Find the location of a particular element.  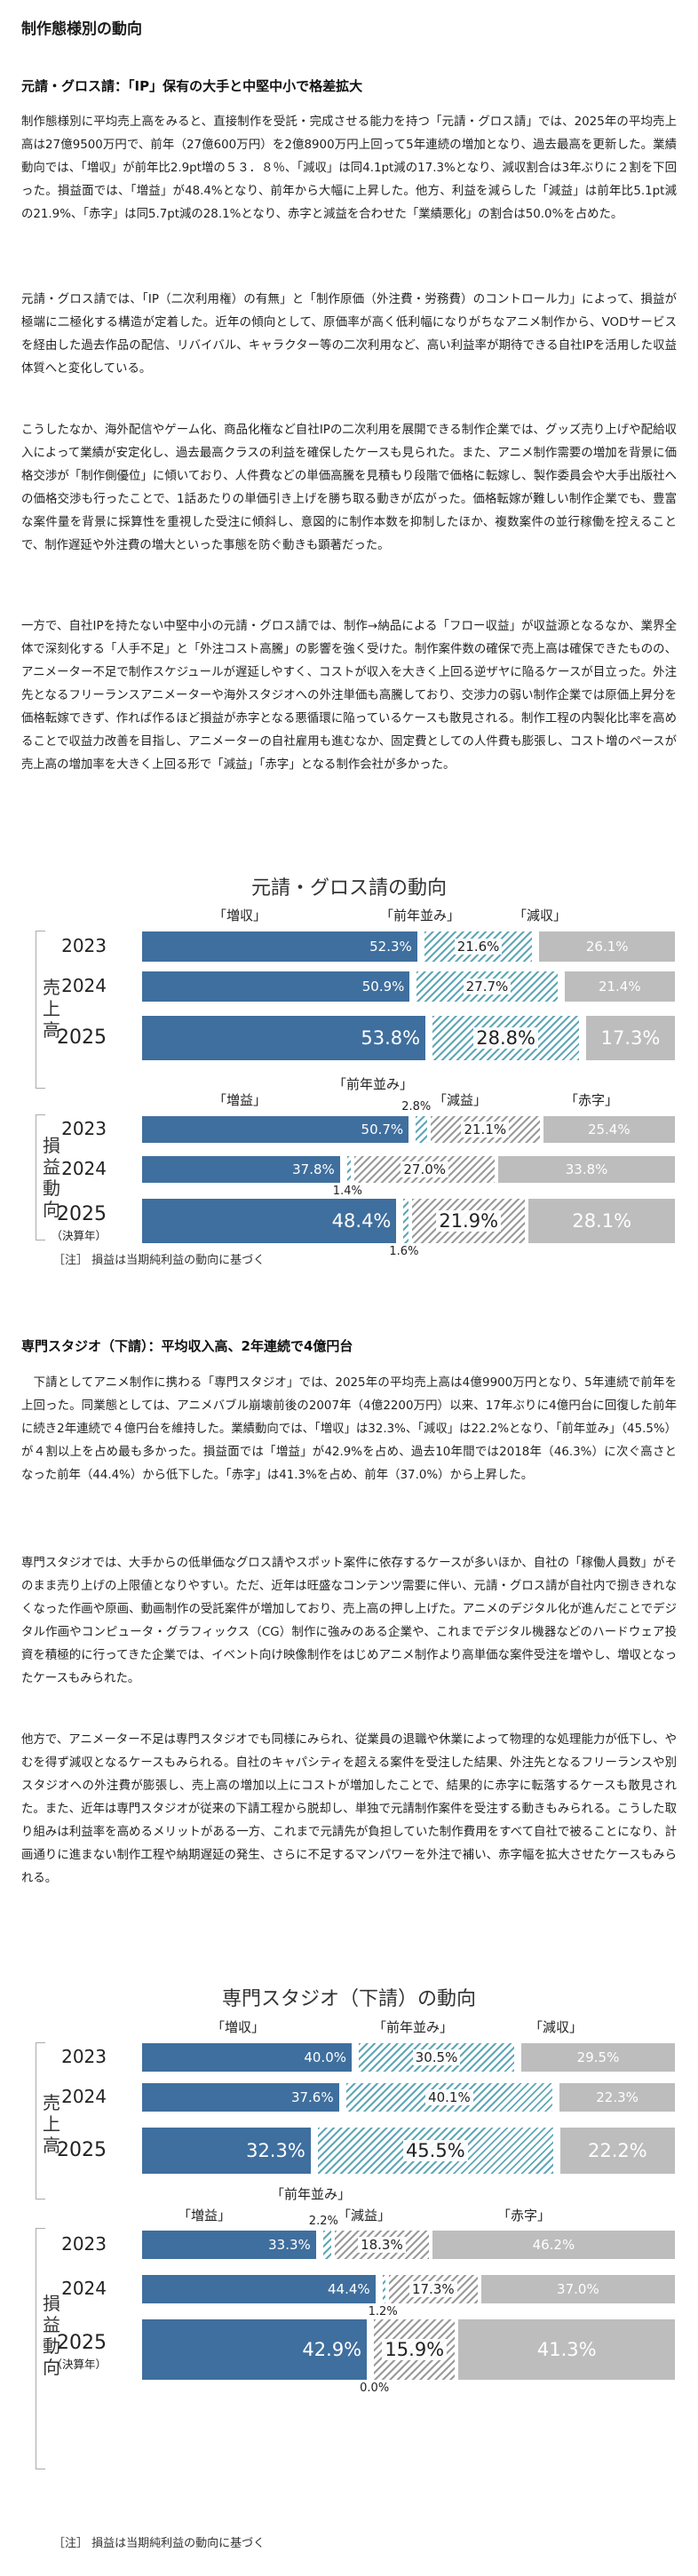

profit-bar-row: 42.9% 15.9% 41.3% is located at coordinates (408, 2350).